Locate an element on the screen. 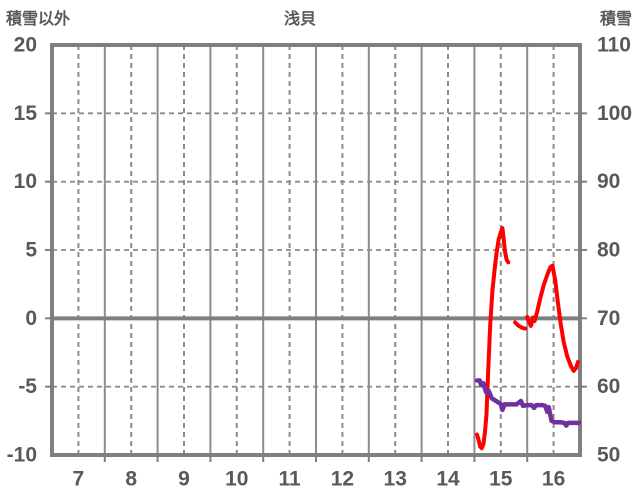 This screenshot has height=501, width=636. left-axis-label: 15 is located at coordinates (26, 113).